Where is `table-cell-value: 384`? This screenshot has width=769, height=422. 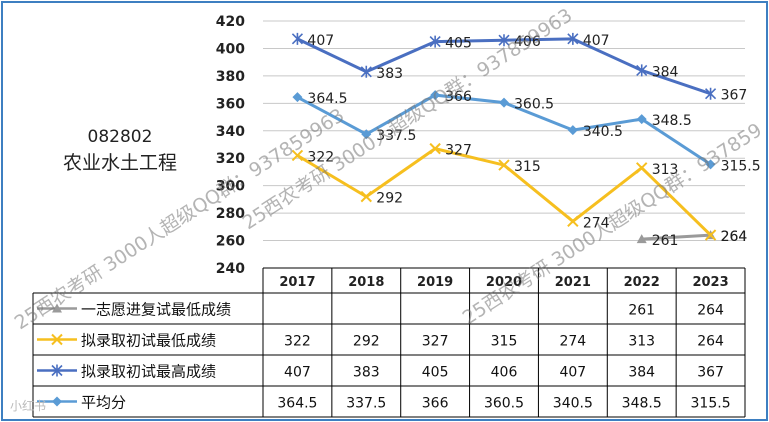 table-cell-value: 384 is located at coordinates (641, 373).